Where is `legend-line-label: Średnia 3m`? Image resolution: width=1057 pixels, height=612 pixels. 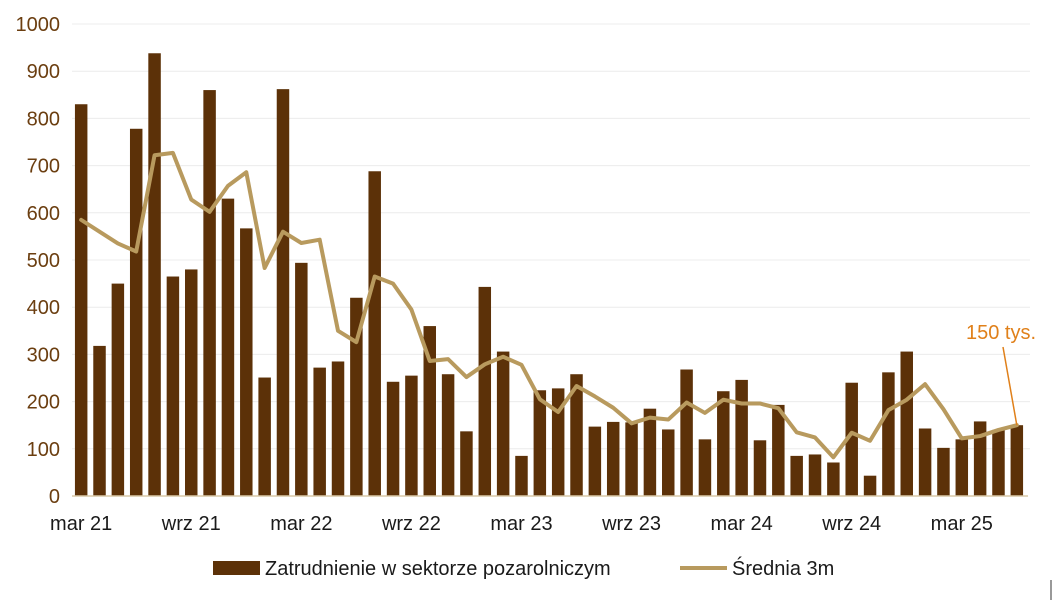
legend-line-label: Średnia 3m is located at coordinates (783, 568).